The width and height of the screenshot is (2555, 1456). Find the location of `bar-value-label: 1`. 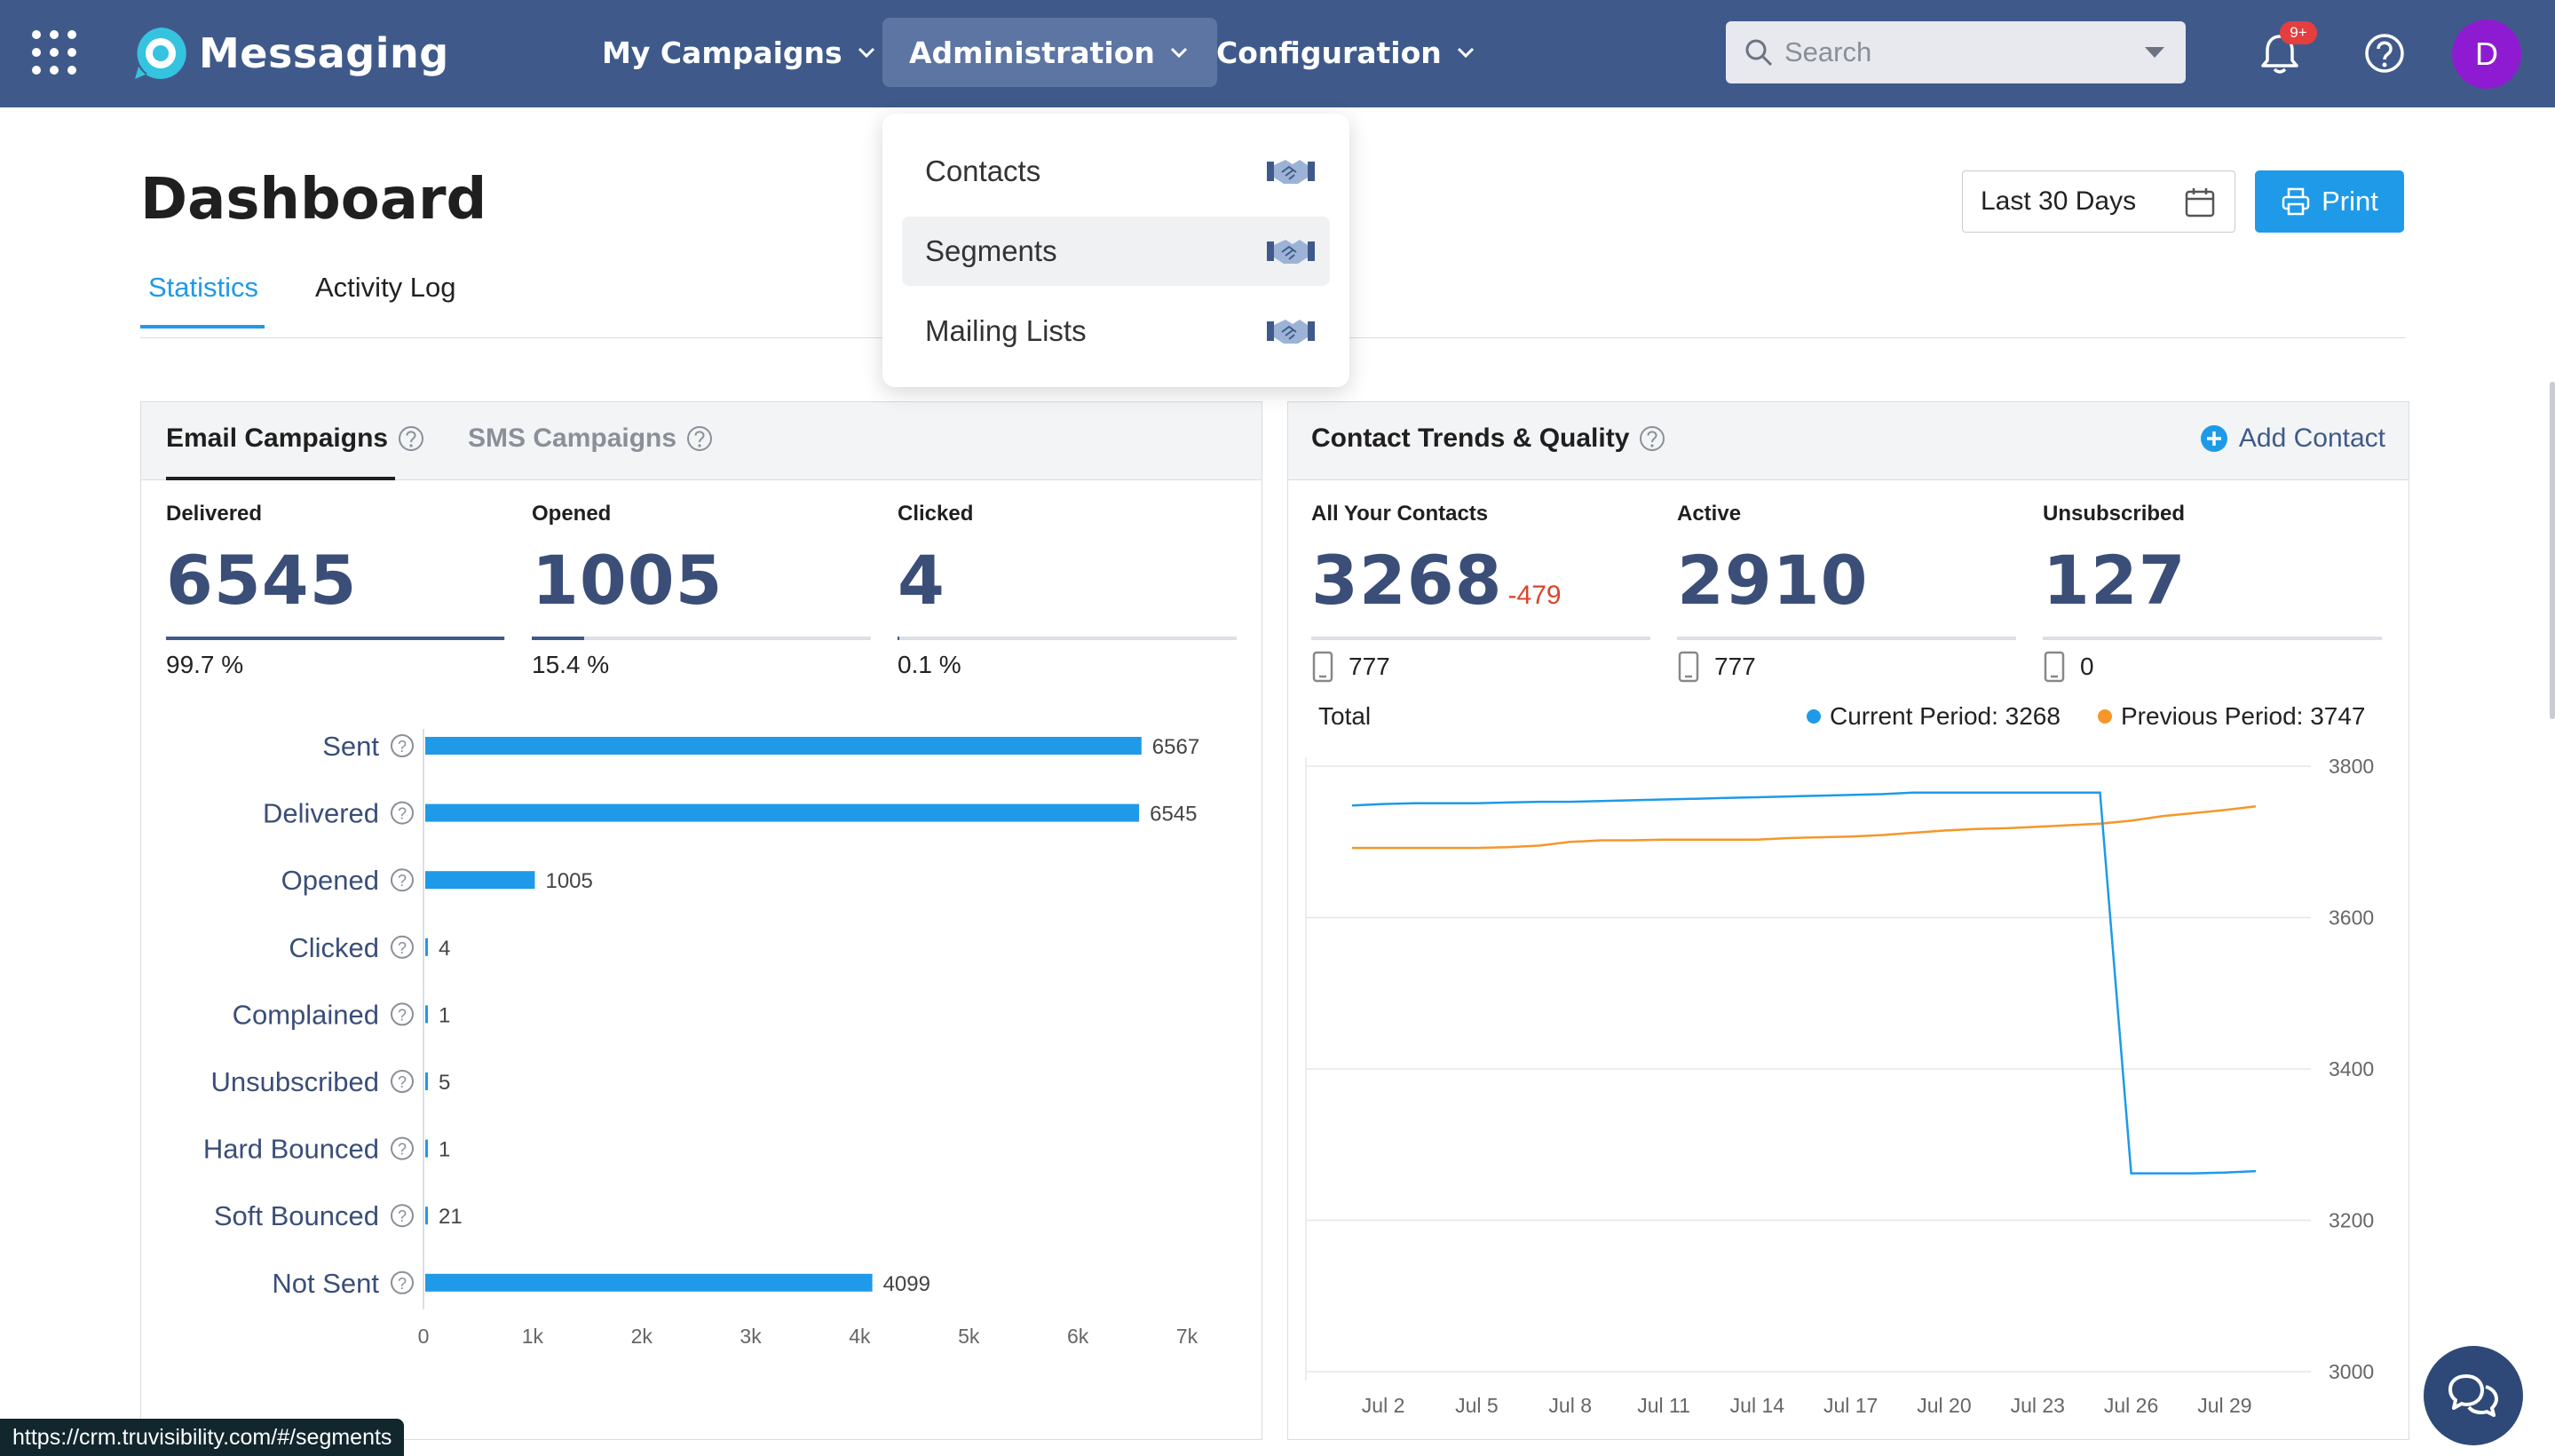

bar-value-label: 1 is located at coordinates (444, 1015).